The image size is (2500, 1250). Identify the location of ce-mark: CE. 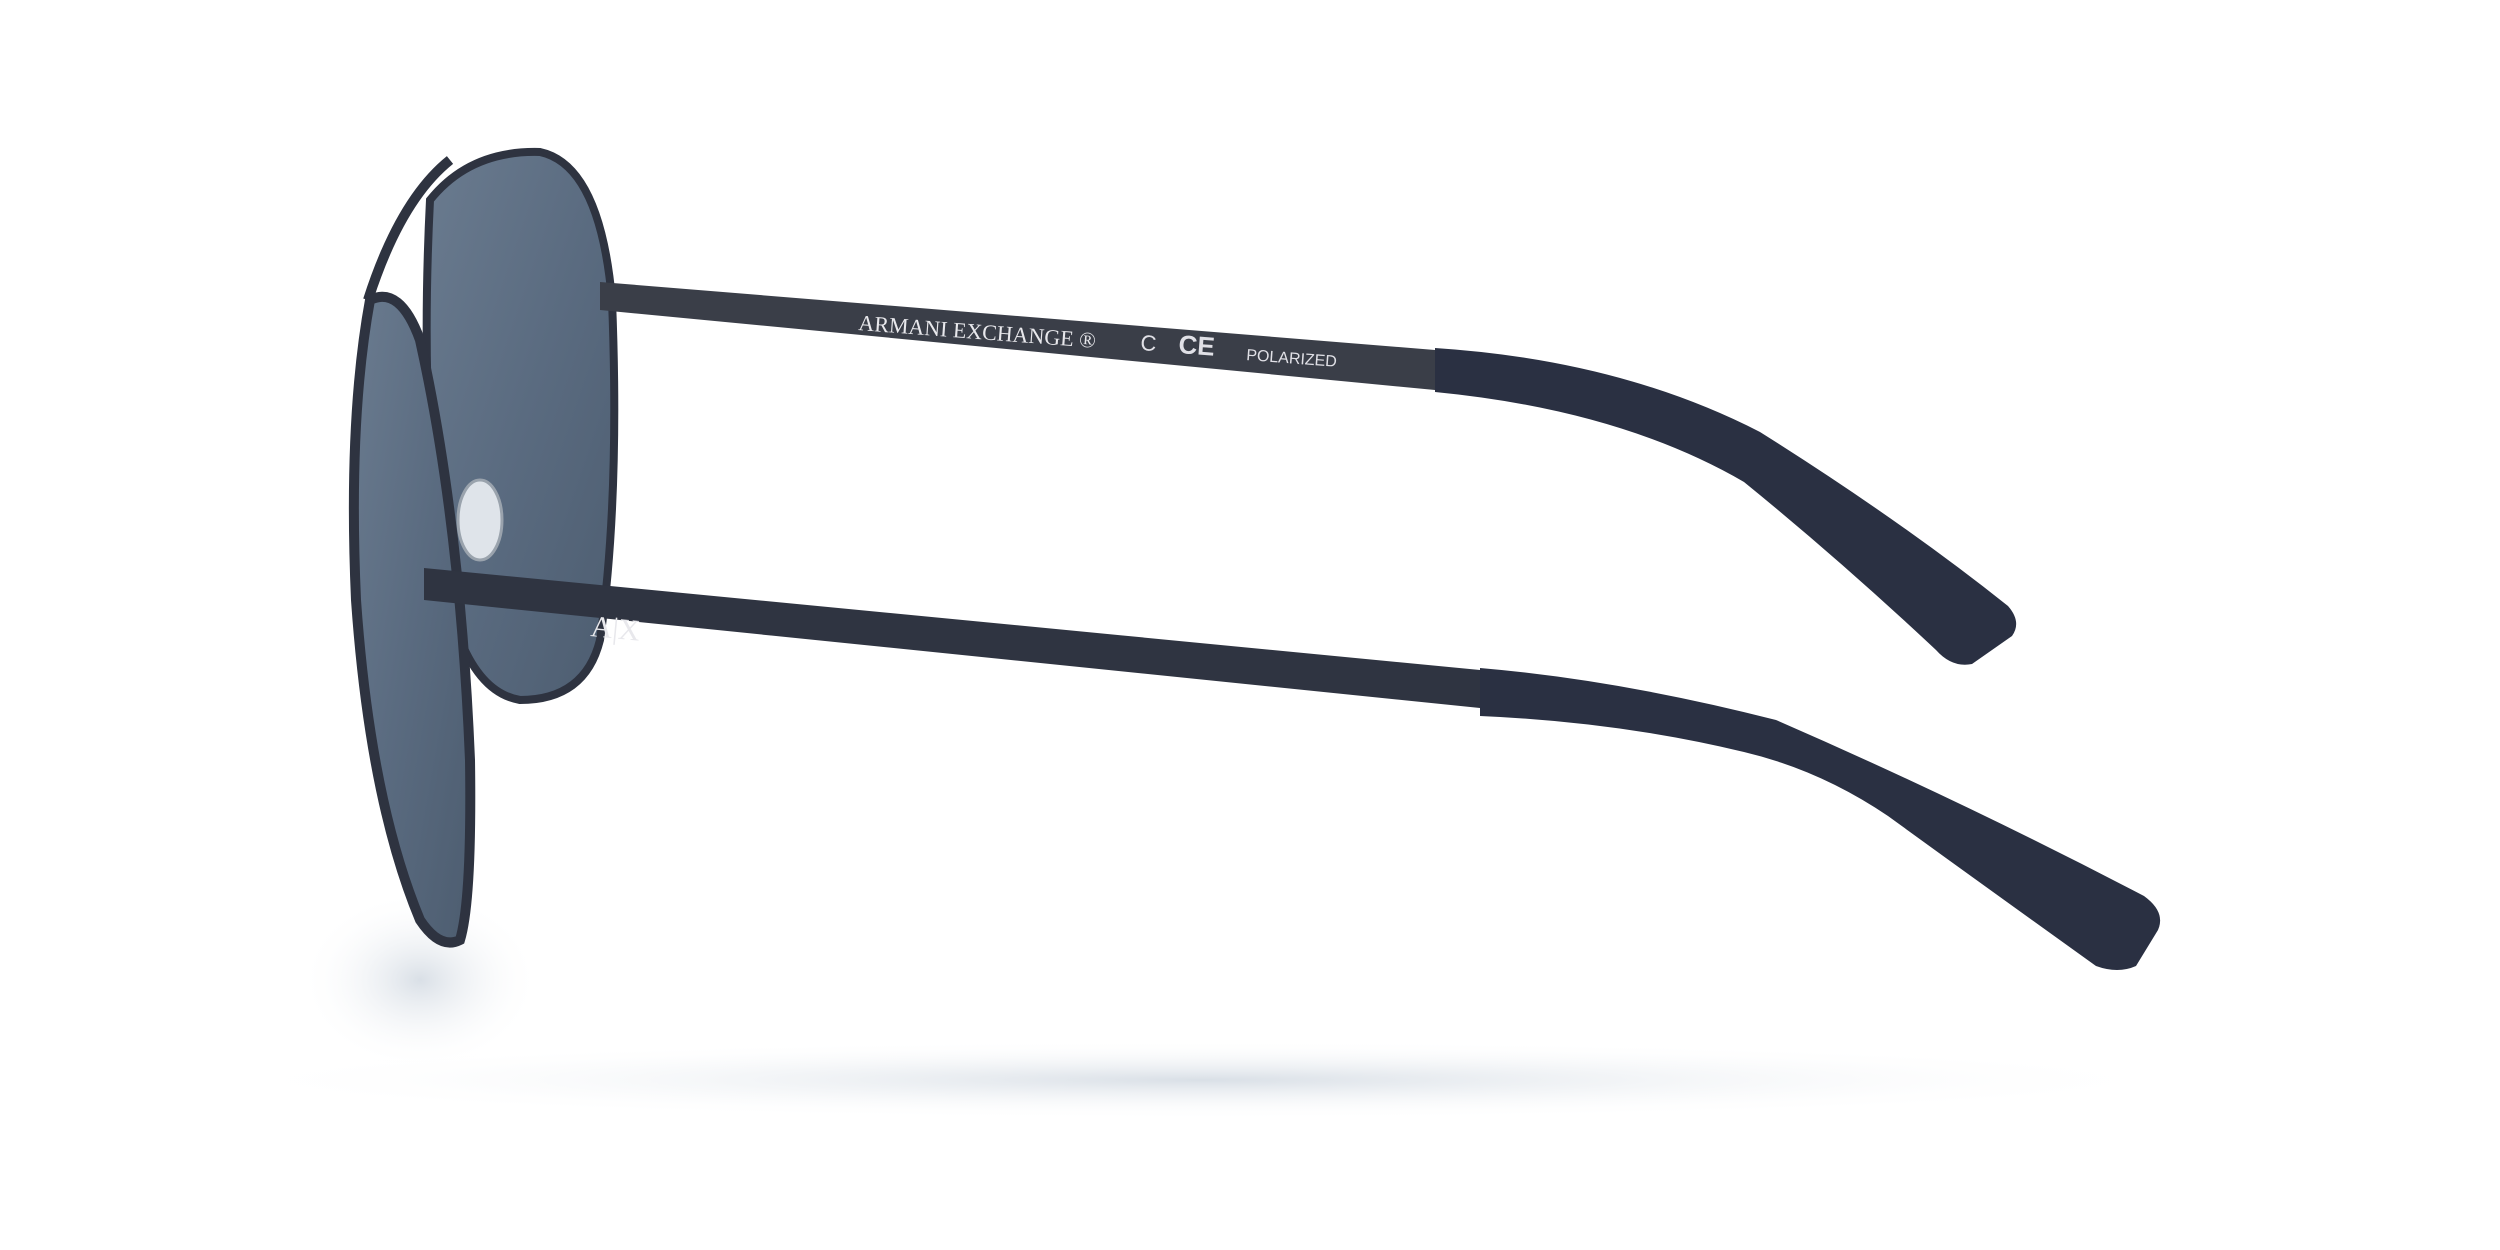
(1197, 345).